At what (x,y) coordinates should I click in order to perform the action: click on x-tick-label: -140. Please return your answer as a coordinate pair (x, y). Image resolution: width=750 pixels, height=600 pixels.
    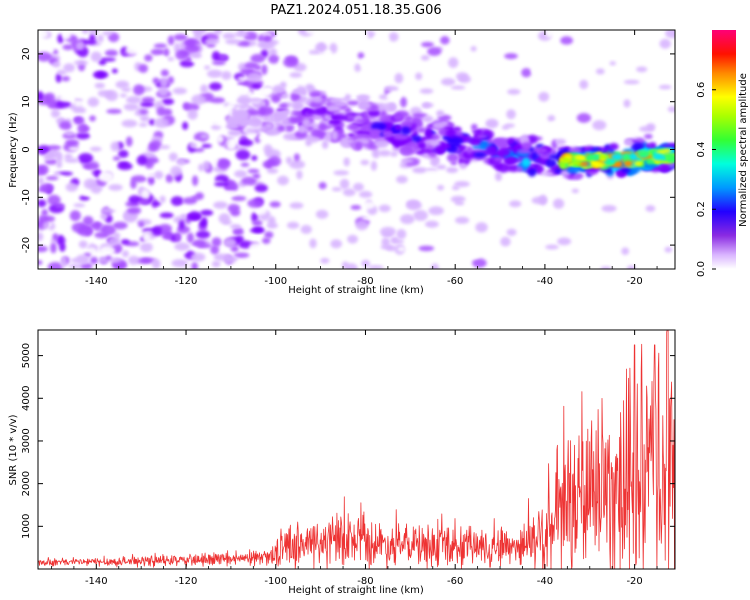
    Looking at the image, I should click on (96, 281).